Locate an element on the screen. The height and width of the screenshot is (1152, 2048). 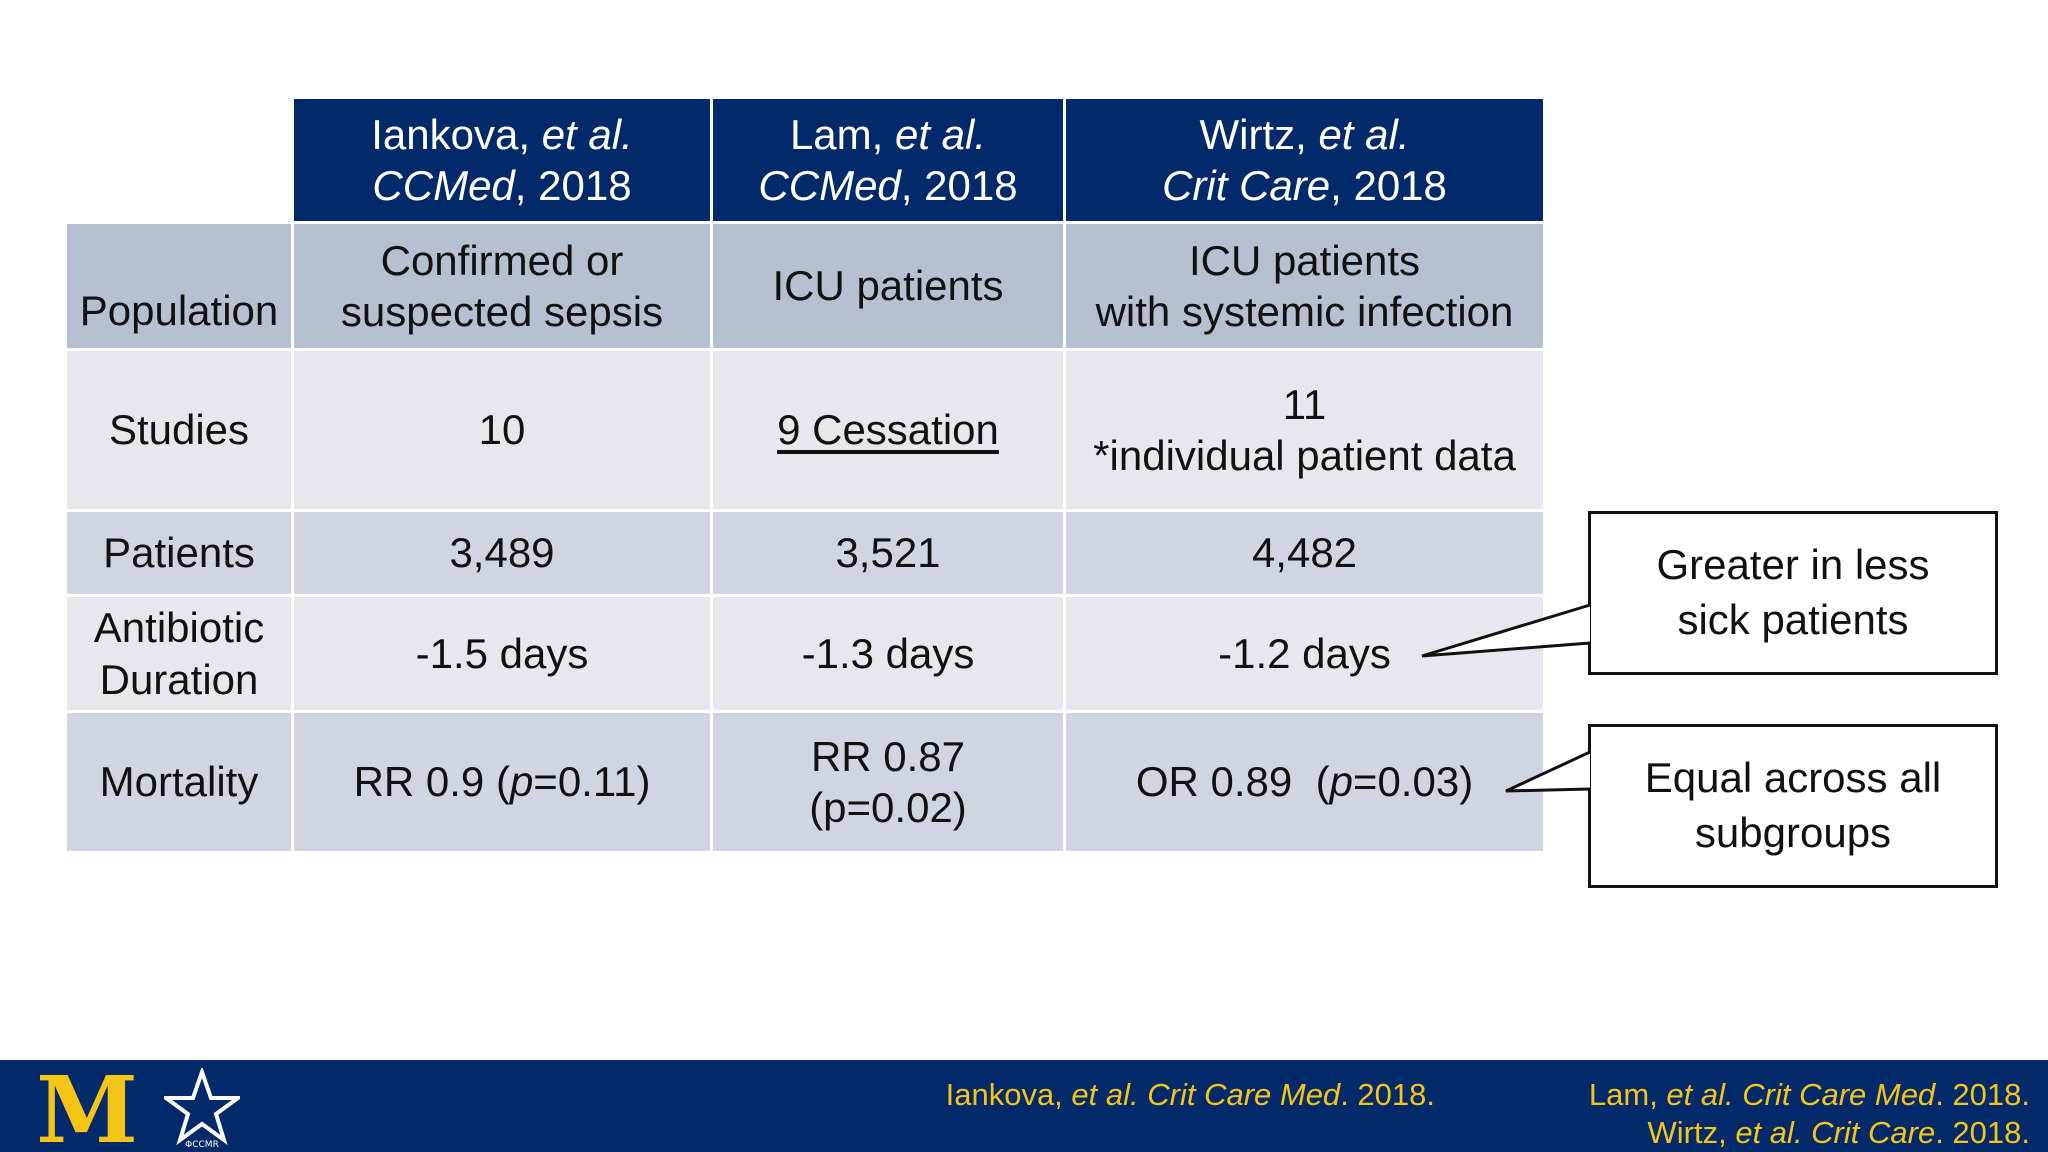
population-lam: ICU patients is located at coordinates (888, 286).